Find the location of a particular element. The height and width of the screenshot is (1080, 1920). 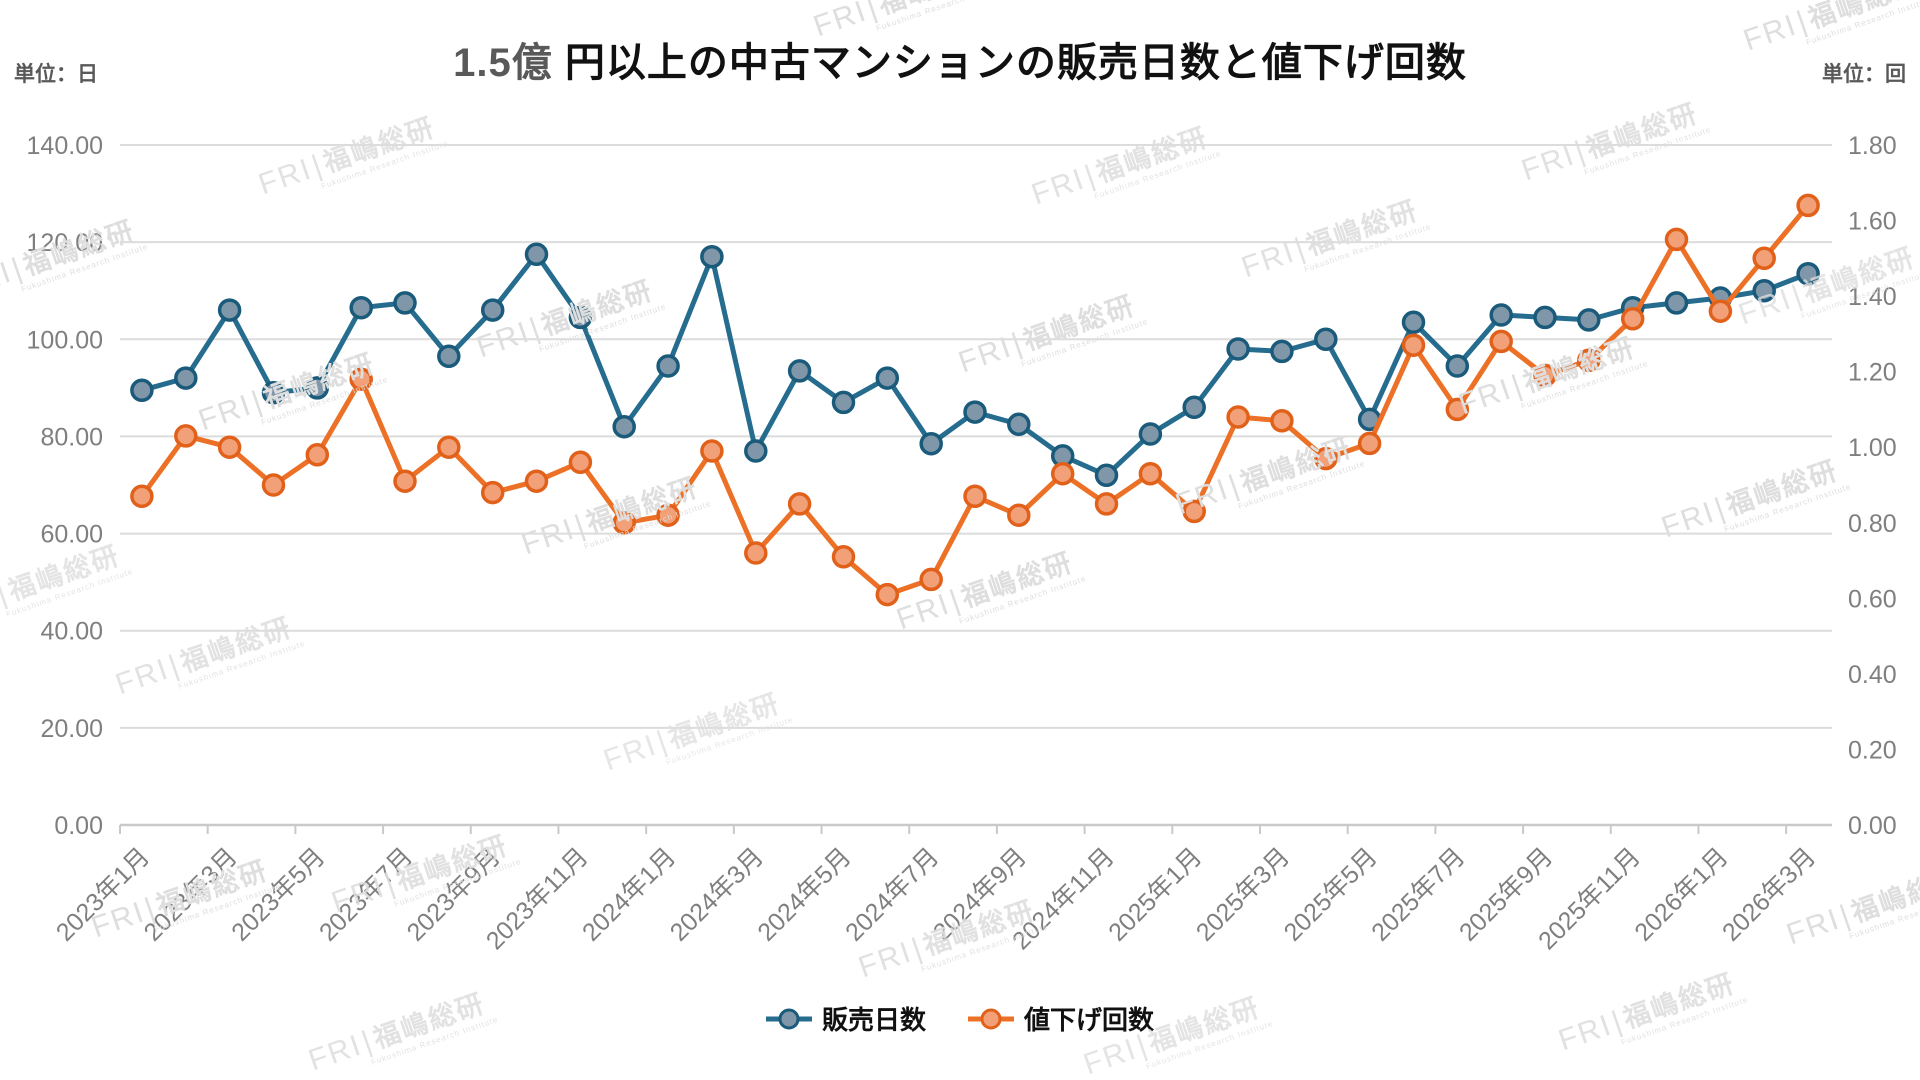

x-axis-tick-label: 2025年7月 is located at coordinates (1418, 894).